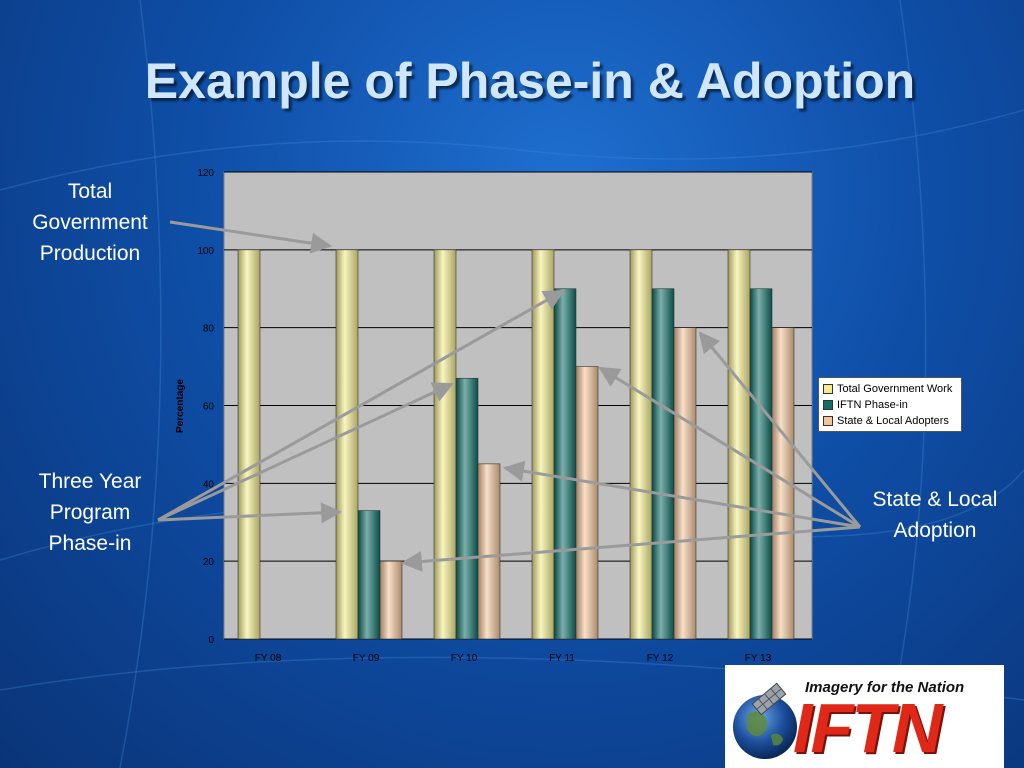 This screenshot has height=768, width=1024. Describe the element at coordinates (868, 728) in the screenshot. I see `logo-wordmark: IFTN` at that location.